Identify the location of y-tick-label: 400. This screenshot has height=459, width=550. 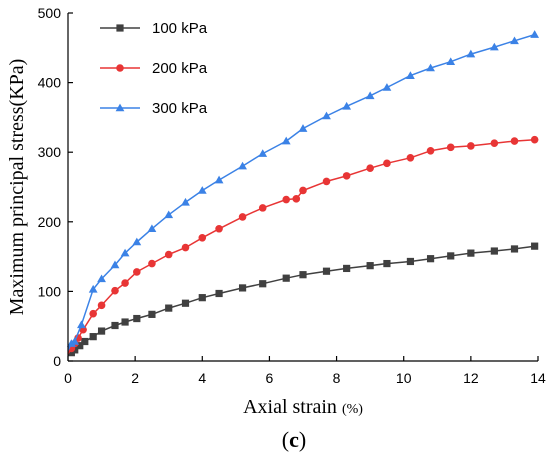
(50, 83).